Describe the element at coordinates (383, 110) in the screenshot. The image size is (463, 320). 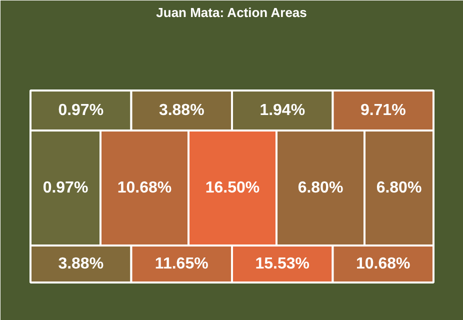
I see `data-label: 9.71%` at that location.